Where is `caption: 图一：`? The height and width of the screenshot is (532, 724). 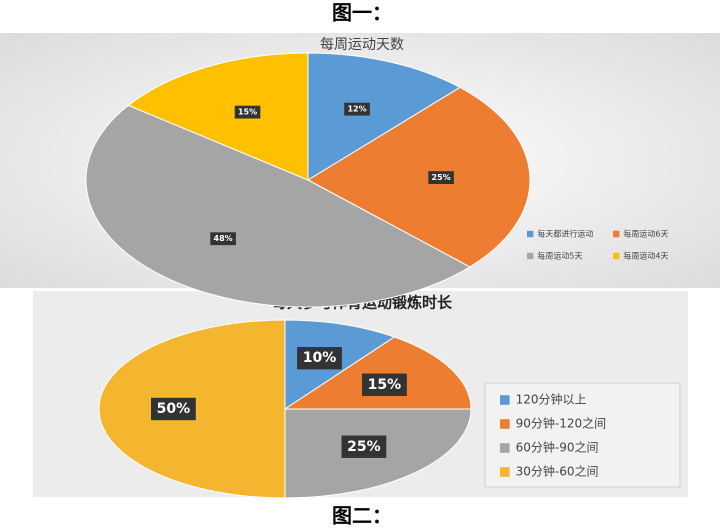 caption: 图一： is located at coordinates (362, 13).